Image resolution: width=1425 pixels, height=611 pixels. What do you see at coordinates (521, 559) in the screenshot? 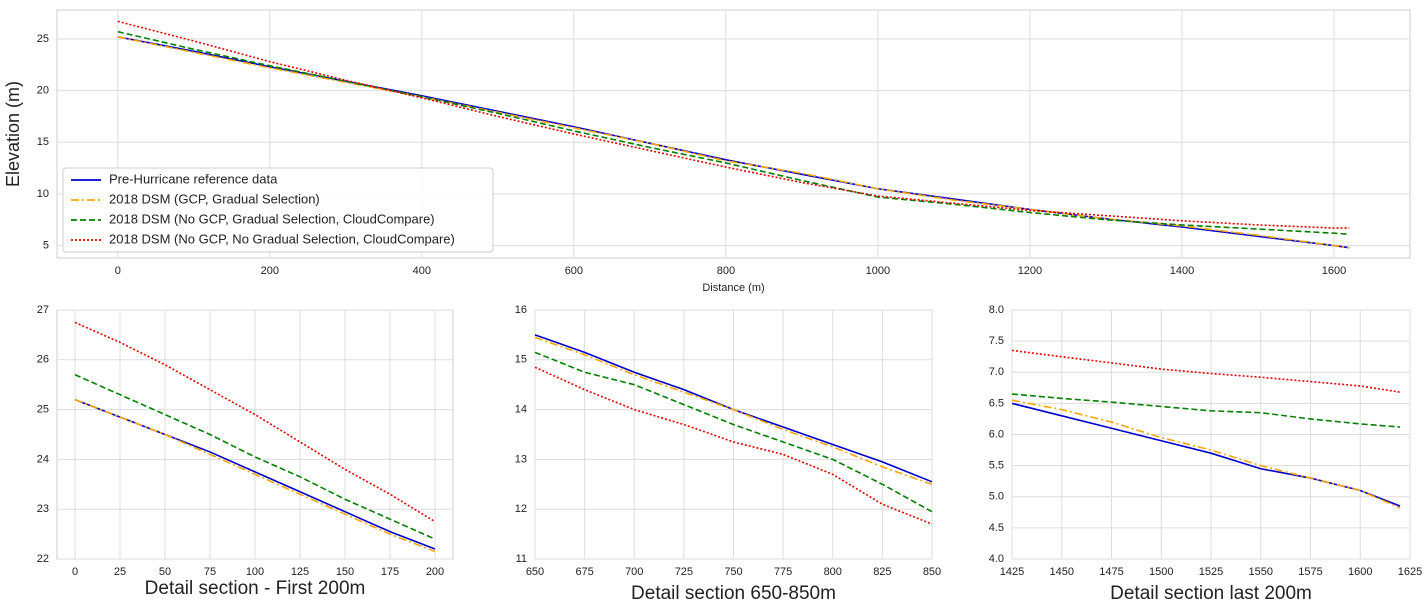
I see `y-tick-label: 11` at bounding box center [521, 559].